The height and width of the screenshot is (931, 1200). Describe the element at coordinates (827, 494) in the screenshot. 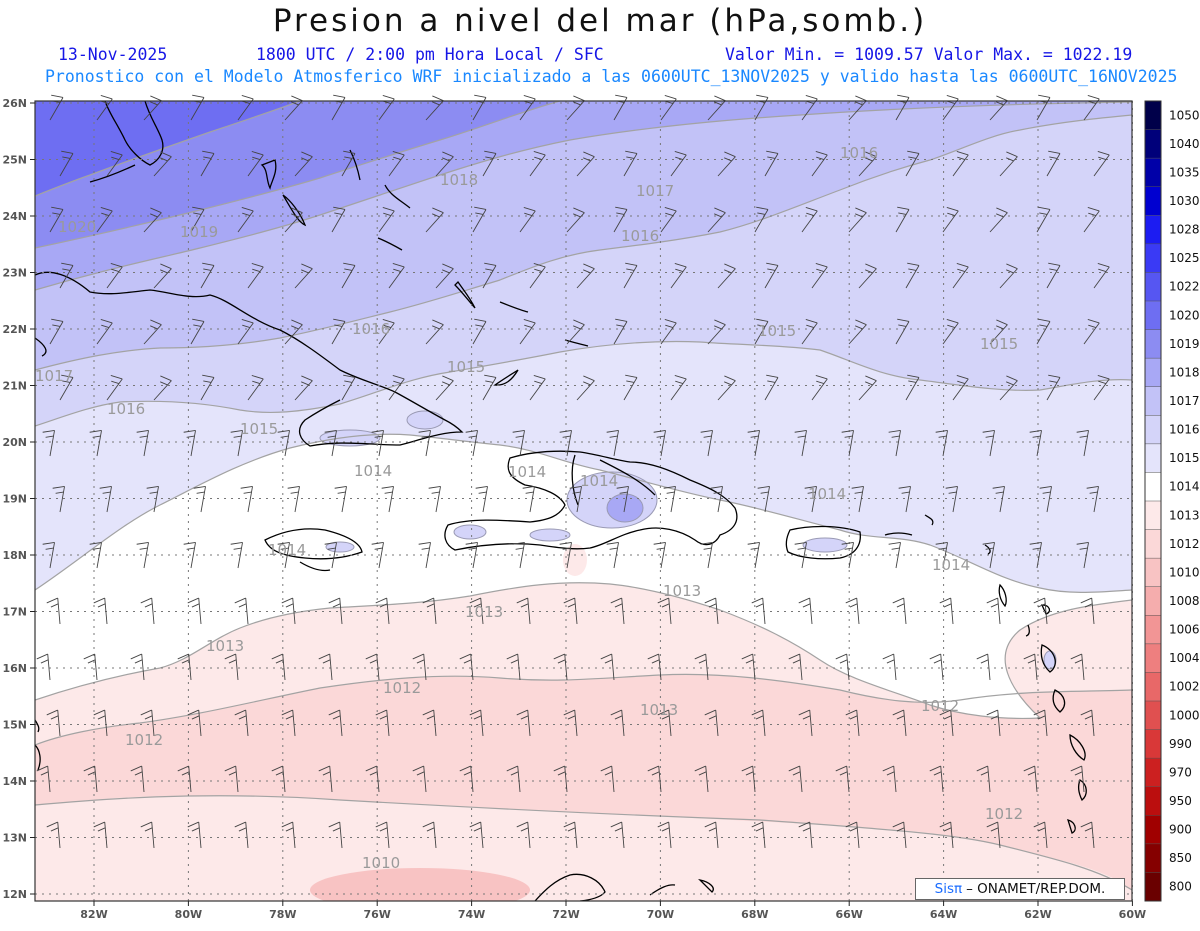

I see `contour-label: 1014` at that location.